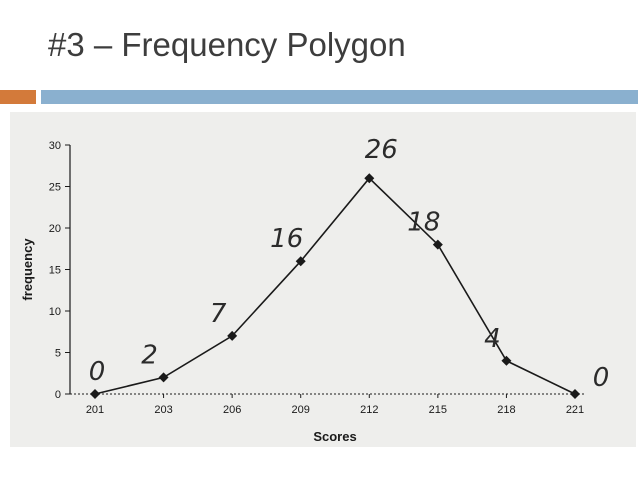 The image size is (638, 479). What do you see at coordinates (286, 239) in the screenshot?
I see `annotation-label: 16` at bounding box center [286, 239].